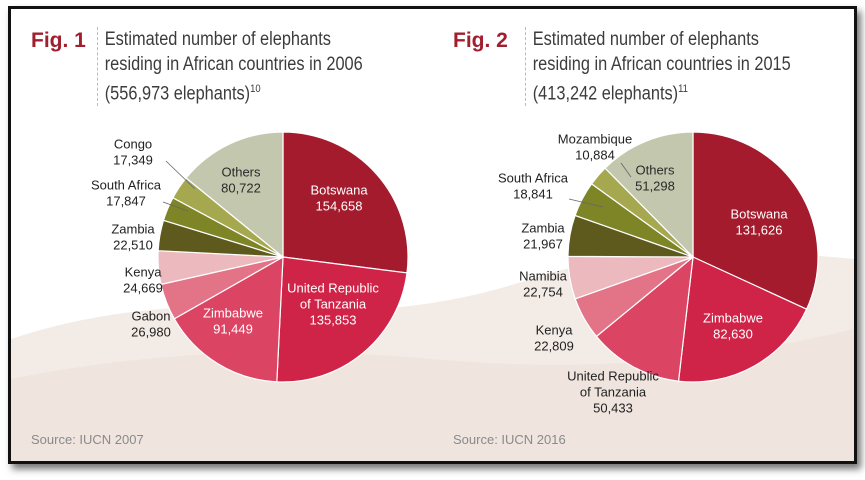 The width and height of the screenshot is (865, 480). I want to click on slice-value-kenya: 22,809, so click(554, 345).